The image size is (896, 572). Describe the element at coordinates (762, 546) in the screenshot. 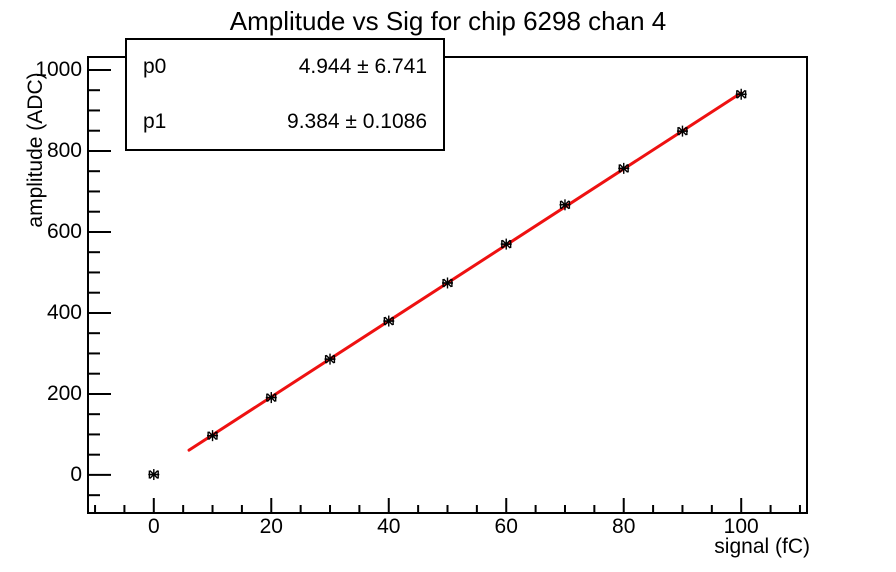

I see `x-axis-title: signal (fC)` at that location.